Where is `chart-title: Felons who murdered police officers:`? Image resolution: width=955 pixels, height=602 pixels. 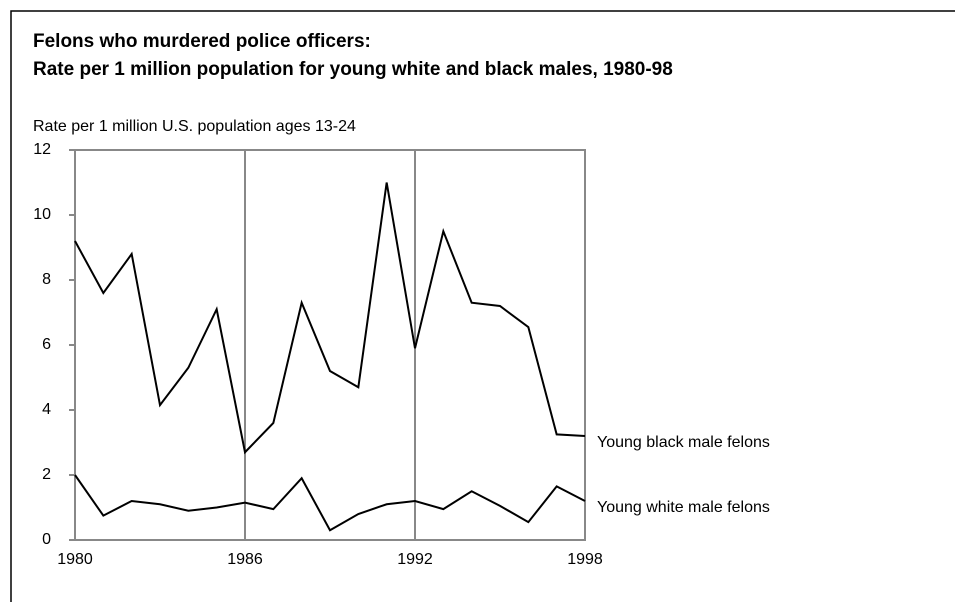
chart-title: Felons who murdered police officers: is located at coordinates (202, 41).